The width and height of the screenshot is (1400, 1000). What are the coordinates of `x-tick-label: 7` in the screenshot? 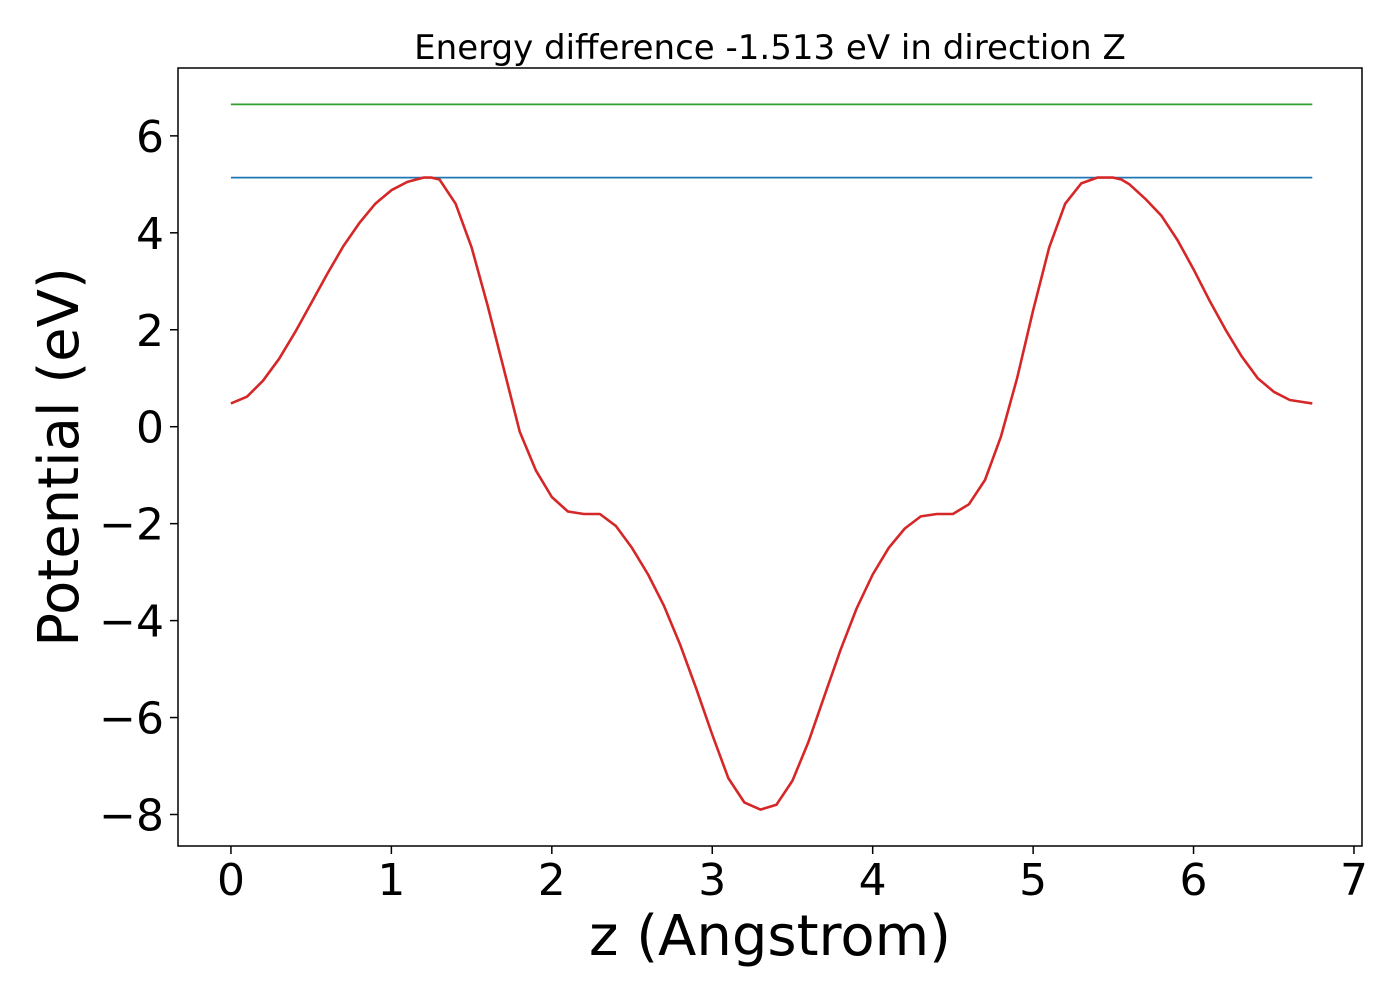 It's located at (1354, 880).